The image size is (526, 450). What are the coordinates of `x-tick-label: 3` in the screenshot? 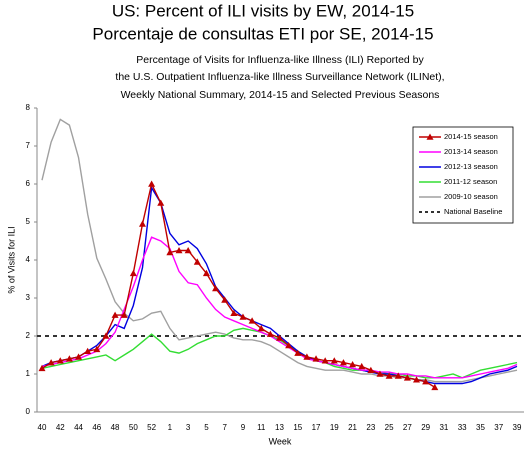 It's located at (188, 427).